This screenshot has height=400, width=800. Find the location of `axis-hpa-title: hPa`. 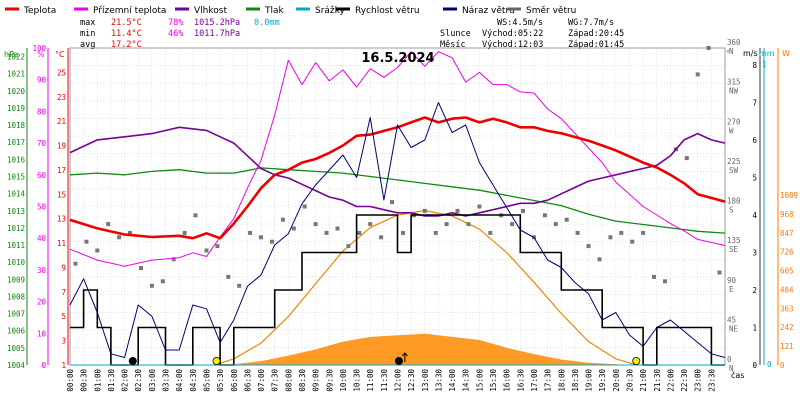

axis-hpa-title: hPa is located at coordinates (11, 54).